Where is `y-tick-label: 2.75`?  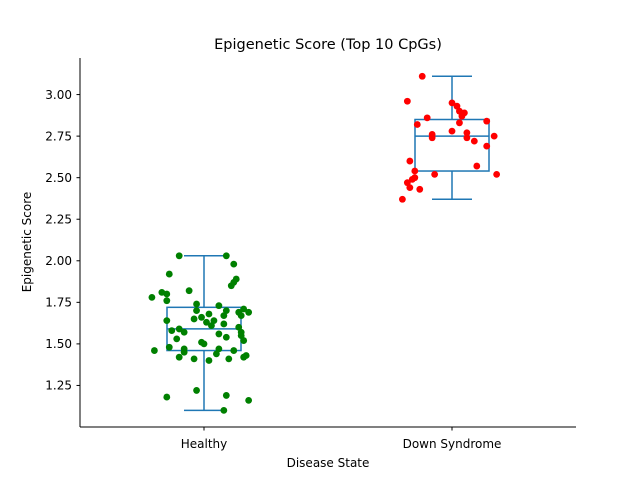
y-tick-label: 2.75 is located at coordinates (58, 136).